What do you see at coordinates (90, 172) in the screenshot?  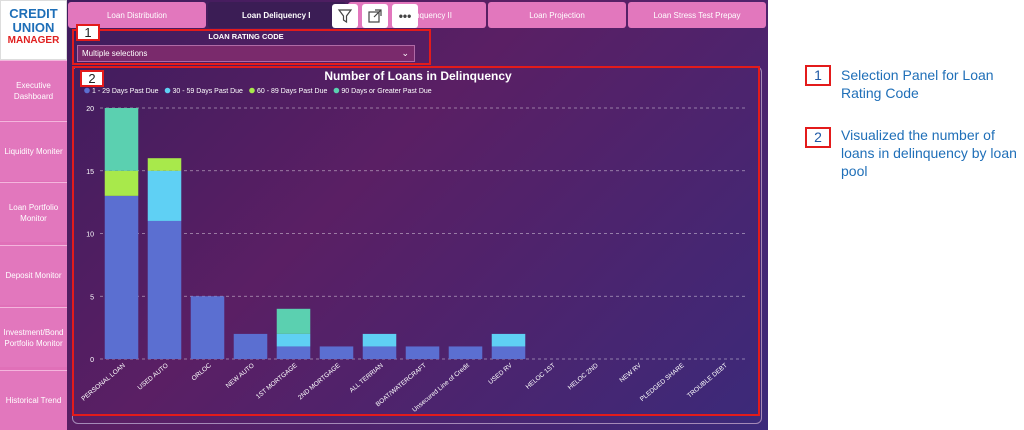 I see `y-tick-label: 15` at bounding box center [90, 172].